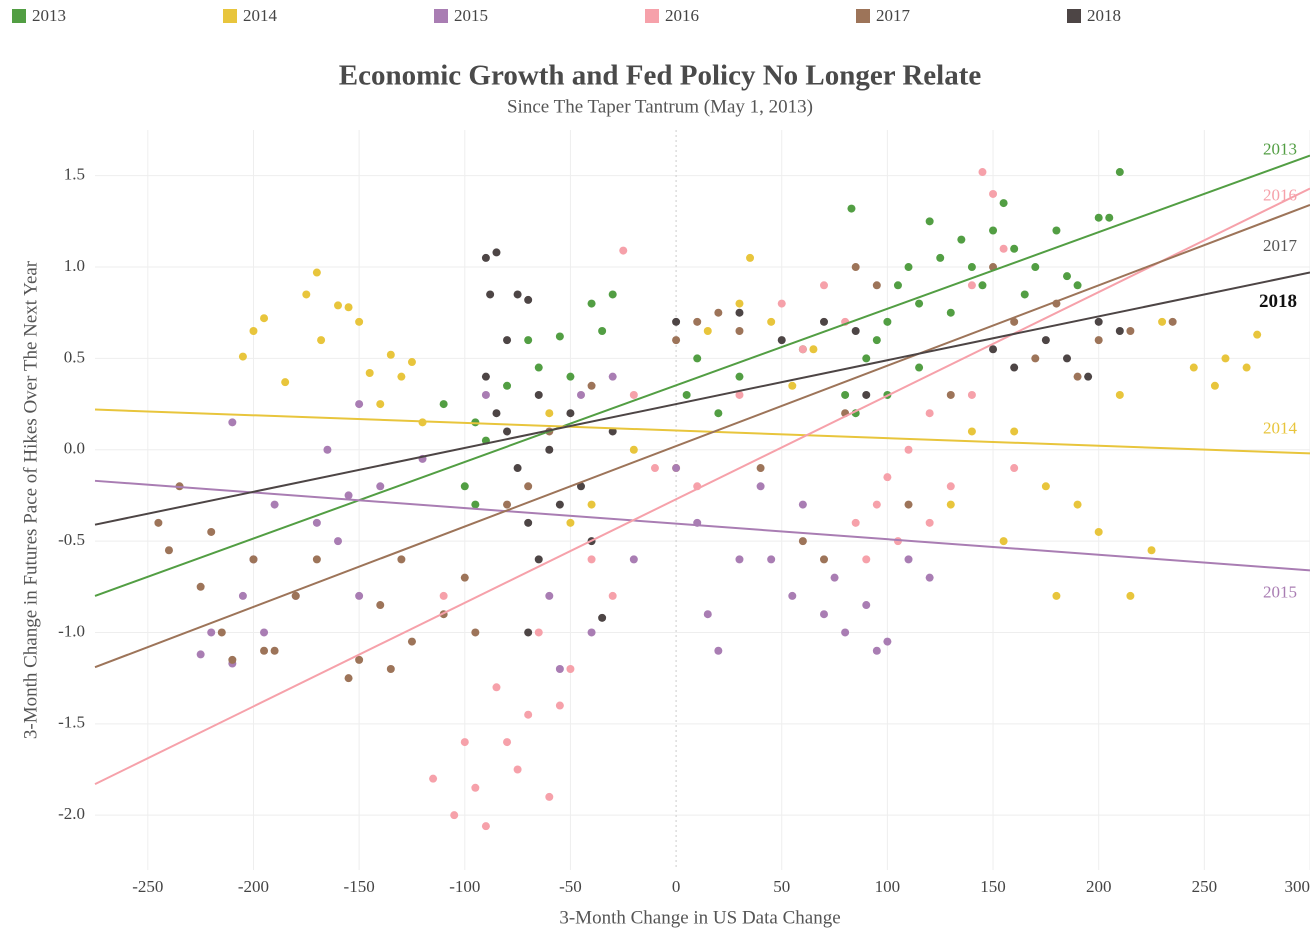 This screenshot has width=1310, height=935. I want to click on x-tick-label: -100, so click(464, 886).